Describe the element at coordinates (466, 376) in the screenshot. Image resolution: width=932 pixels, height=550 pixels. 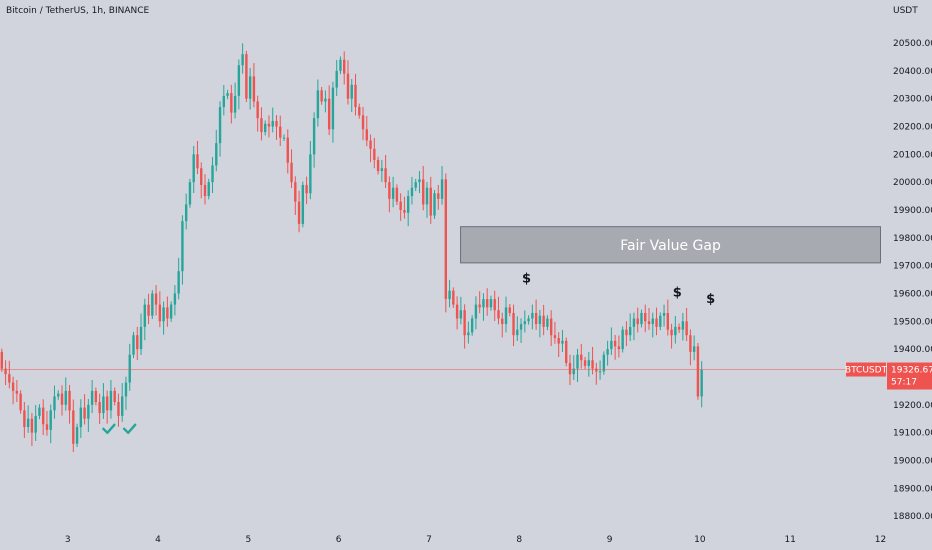
I see `last-price-layer: BTCUSDT 19326.67 57:17` at that location.